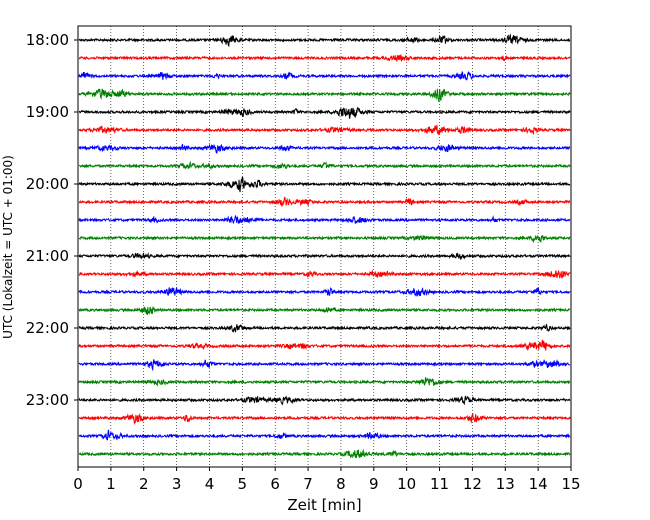 This screenshot has width=650, height=520. I want to click on trace-1900, so click(324, 112).